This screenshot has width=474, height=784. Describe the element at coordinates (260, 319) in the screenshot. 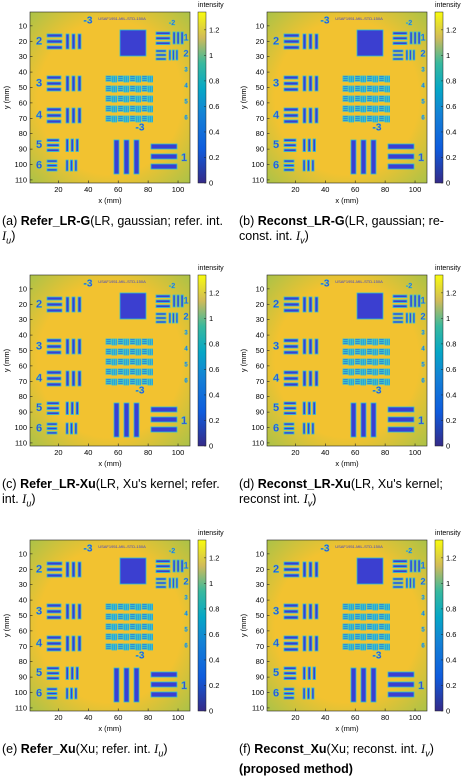

I see `y-tick-label: 30` at that location.